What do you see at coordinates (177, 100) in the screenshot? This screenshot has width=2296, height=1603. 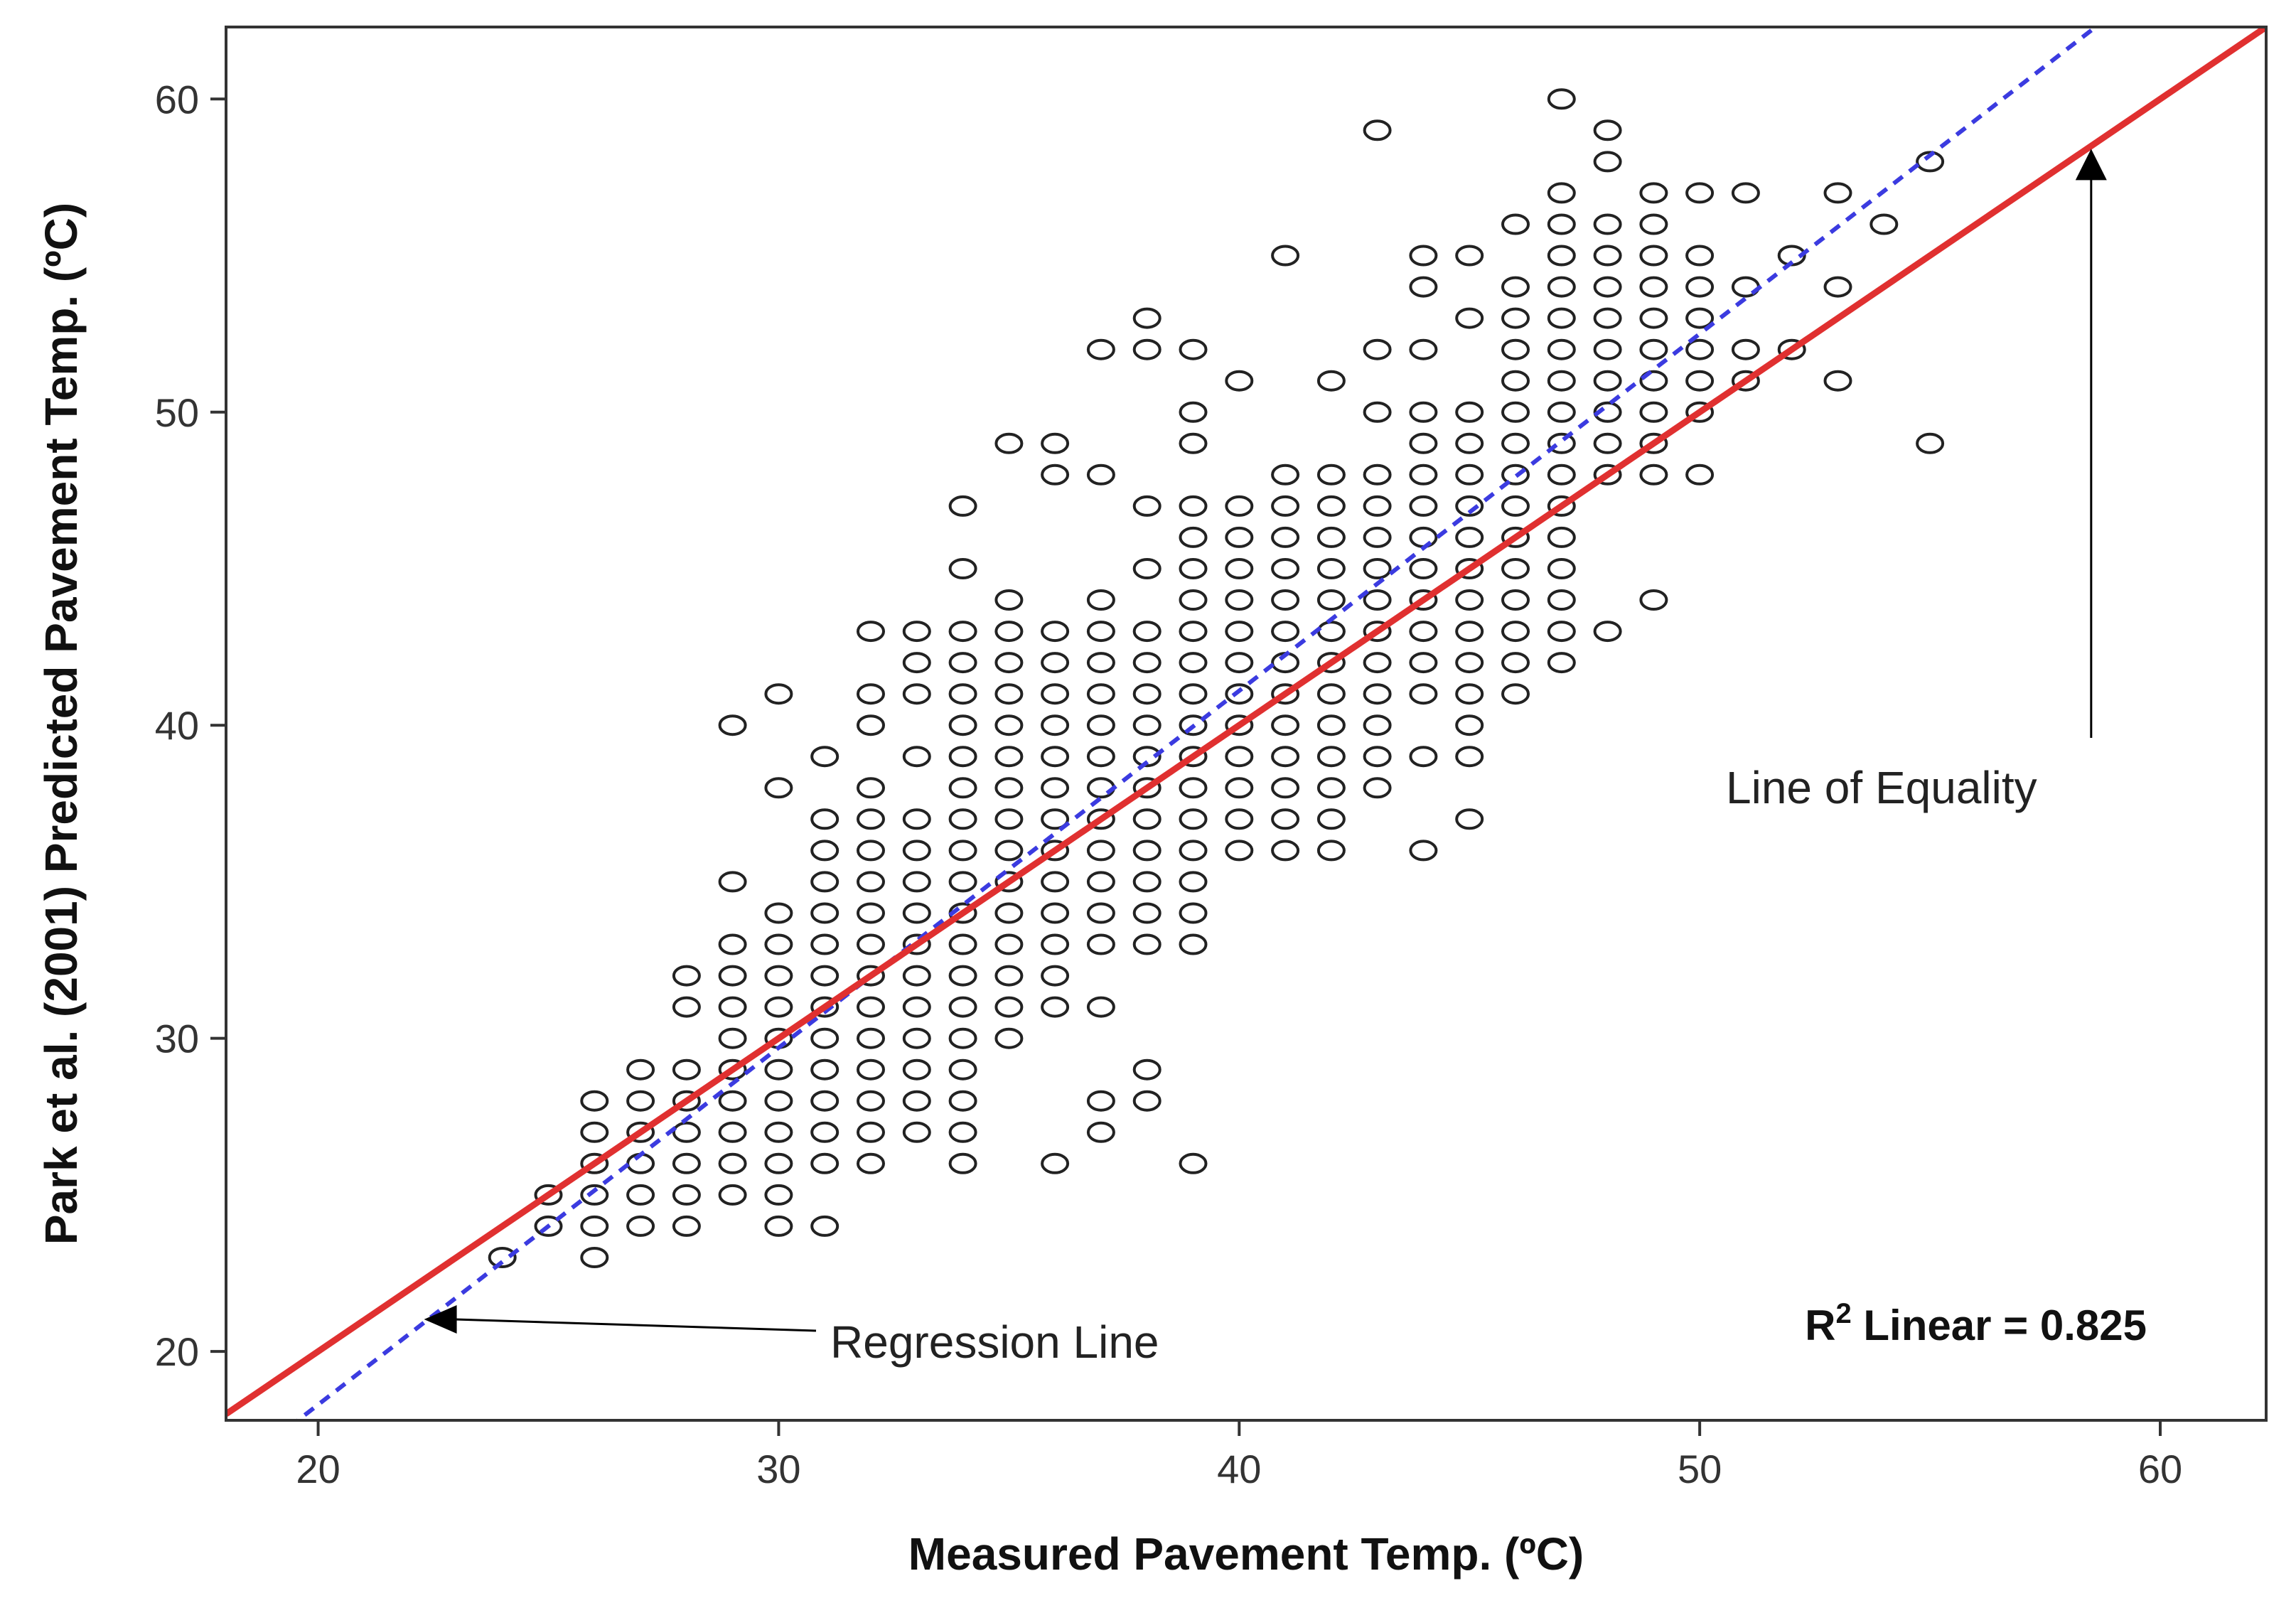 I see `y-tick-label: 60` at bounding box center [177, 100].